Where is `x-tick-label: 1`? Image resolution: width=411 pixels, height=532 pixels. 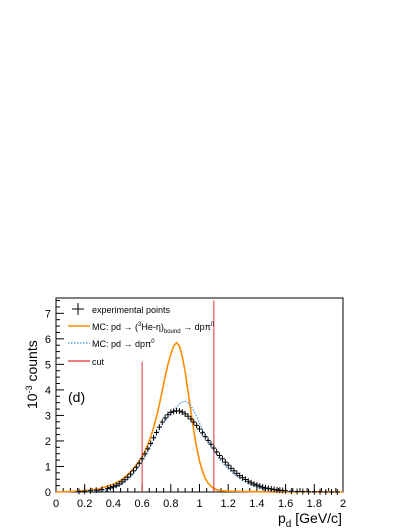 x-tick-label: 1 is located at coordinates (199, 504).